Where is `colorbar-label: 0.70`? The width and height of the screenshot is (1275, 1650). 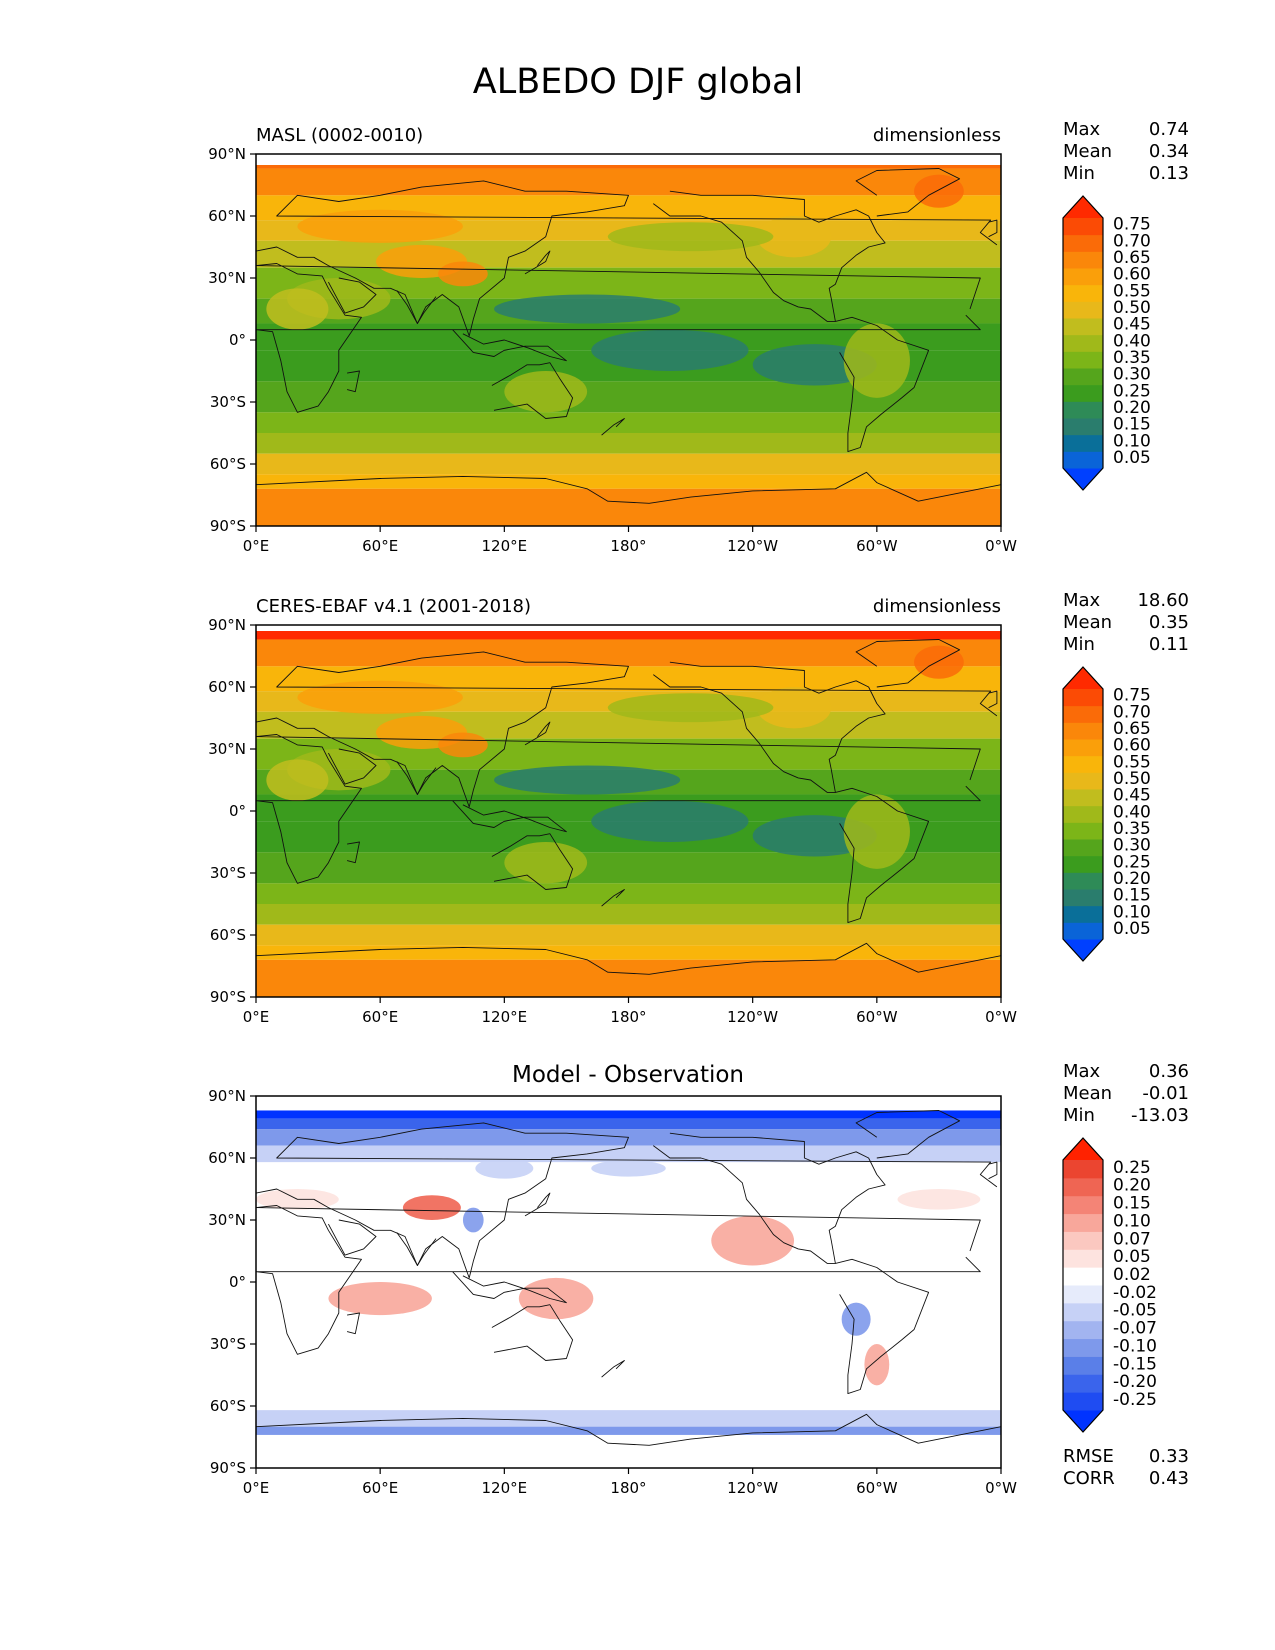 colorbar-label: 0.70 is located at coordinates (1132, 241).